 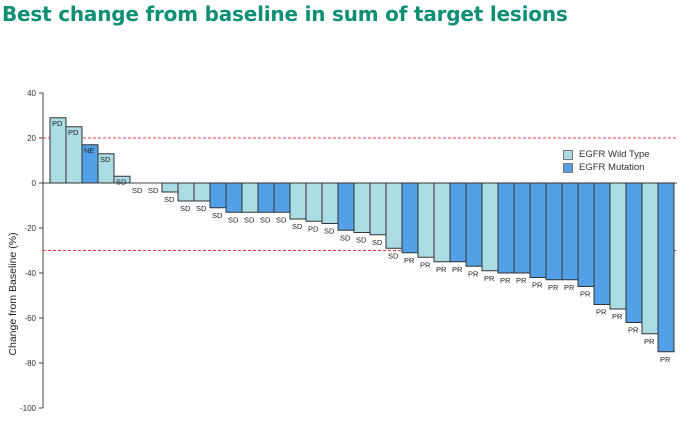 What do you see at coordinates (30, 273) in the screenshot?
I see `y-tick-label: -40` at bounding box center [30, 273].